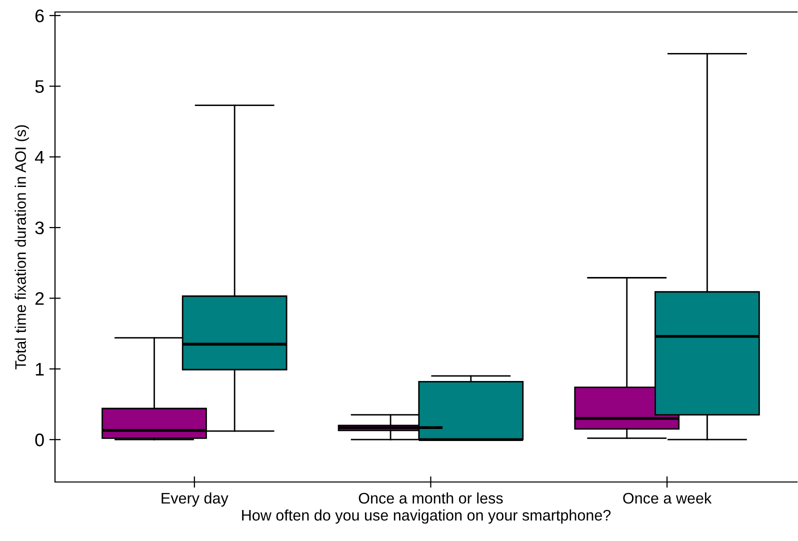 This screenshot has width=798, height=541. I want to click on y-tick-label: 5, so click(39, 86).